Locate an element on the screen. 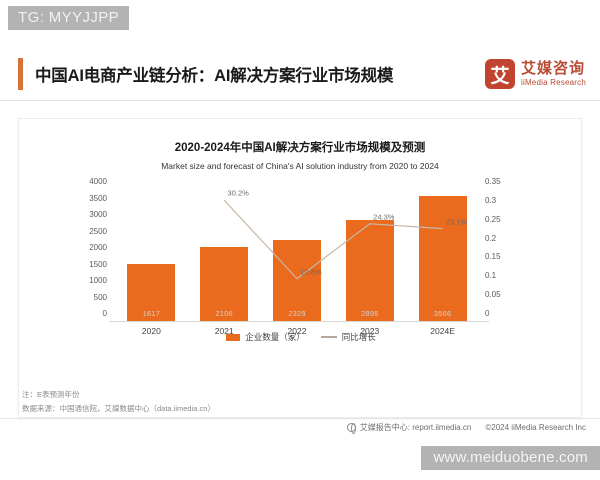 The image size is (600, 480). x-axis-tick: 2022 is located at coordinates (297, 331).